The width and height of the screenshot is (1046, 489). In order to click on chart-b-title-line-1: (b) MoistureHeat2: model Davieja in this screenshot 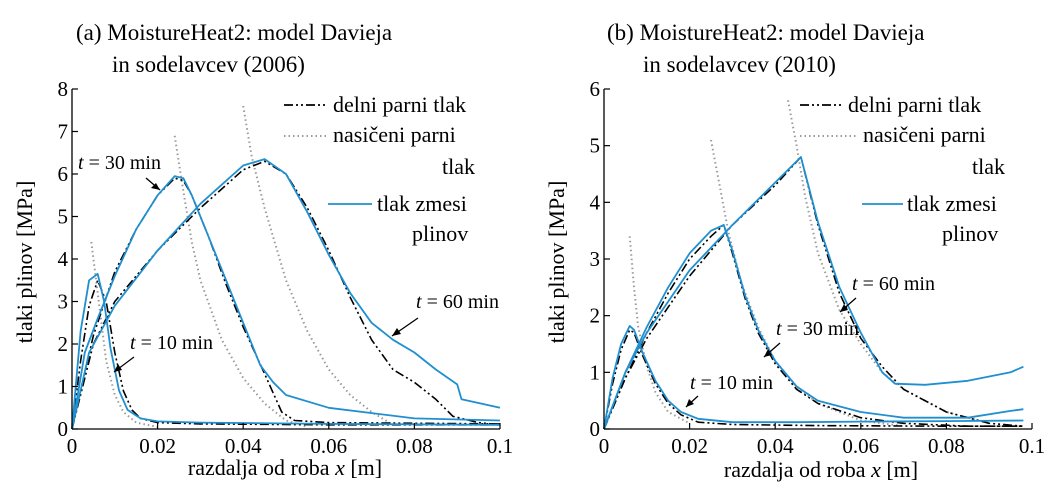, I will do `click(765, 32)`.